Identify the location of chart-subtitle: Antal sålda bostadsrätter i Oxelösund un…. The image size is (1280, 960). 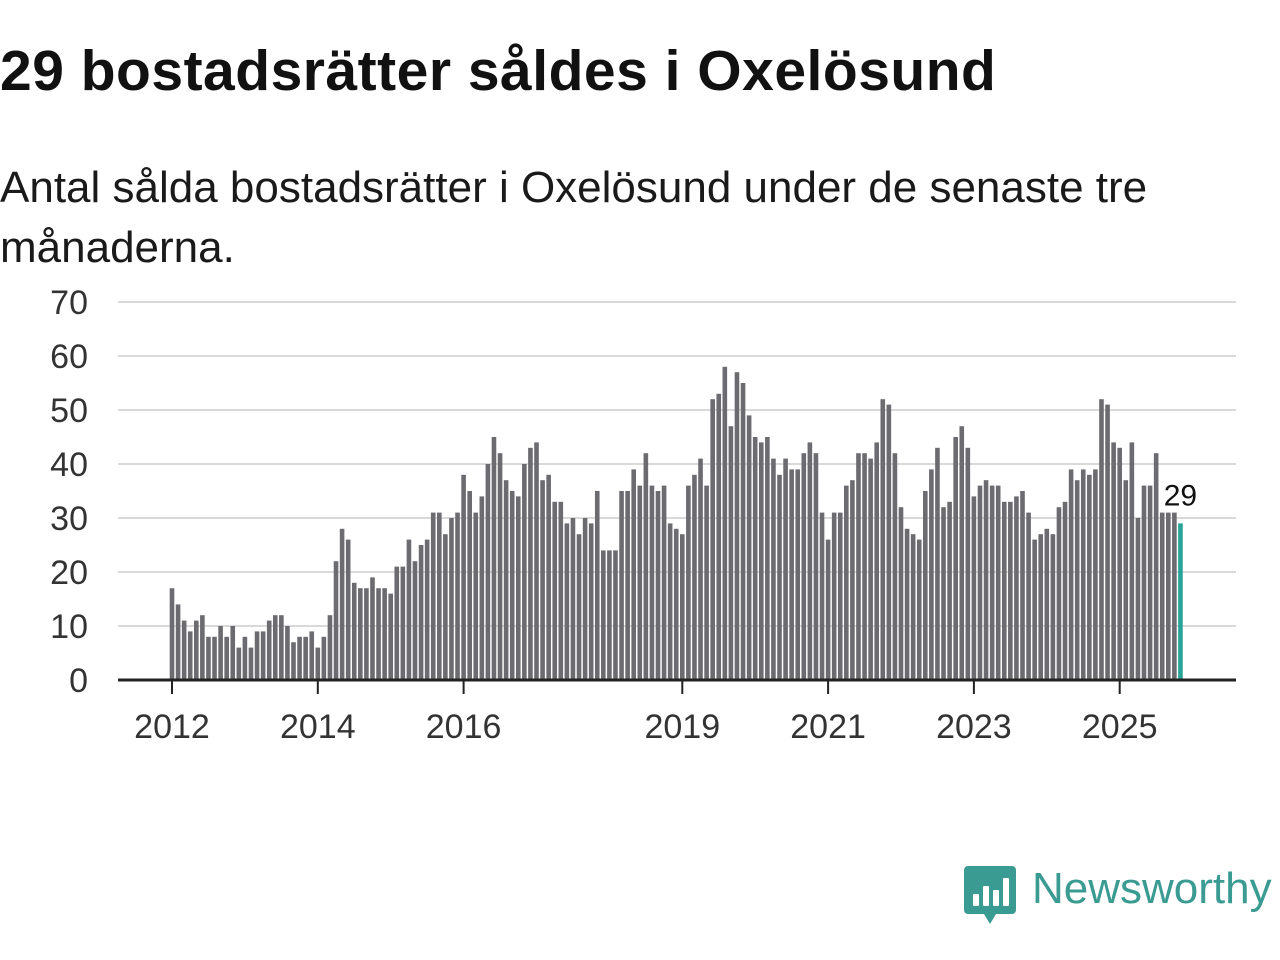
(574, 217).